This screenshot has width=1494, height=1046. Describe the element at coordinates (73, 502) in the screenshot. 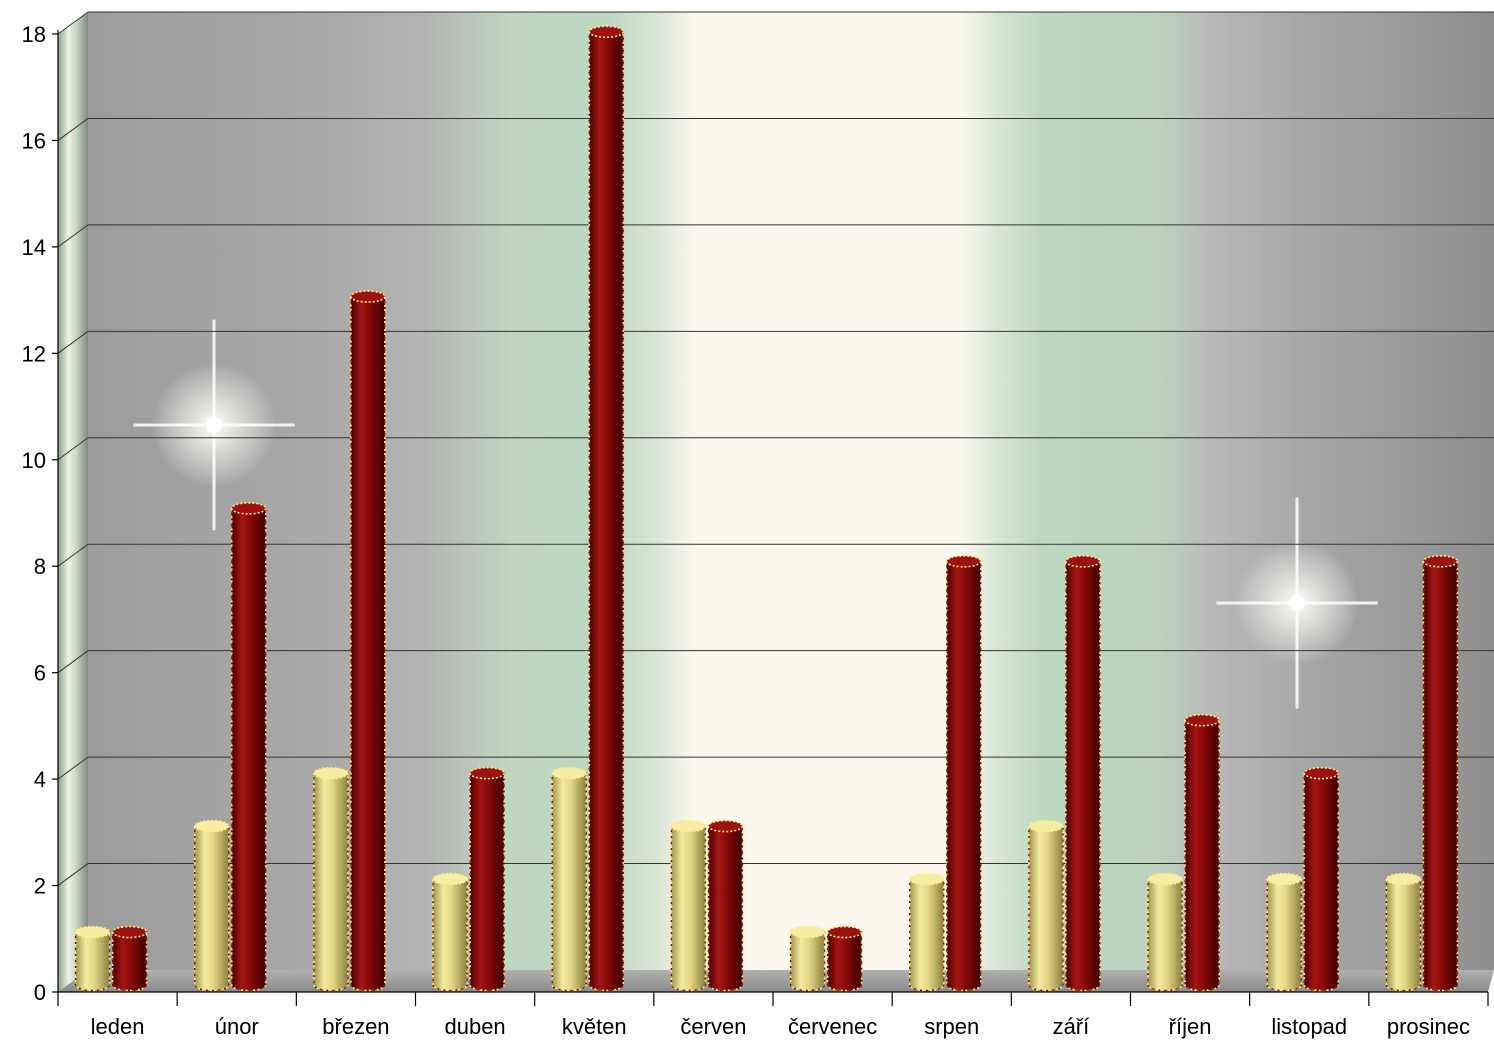

I see `side-wall` at that location.